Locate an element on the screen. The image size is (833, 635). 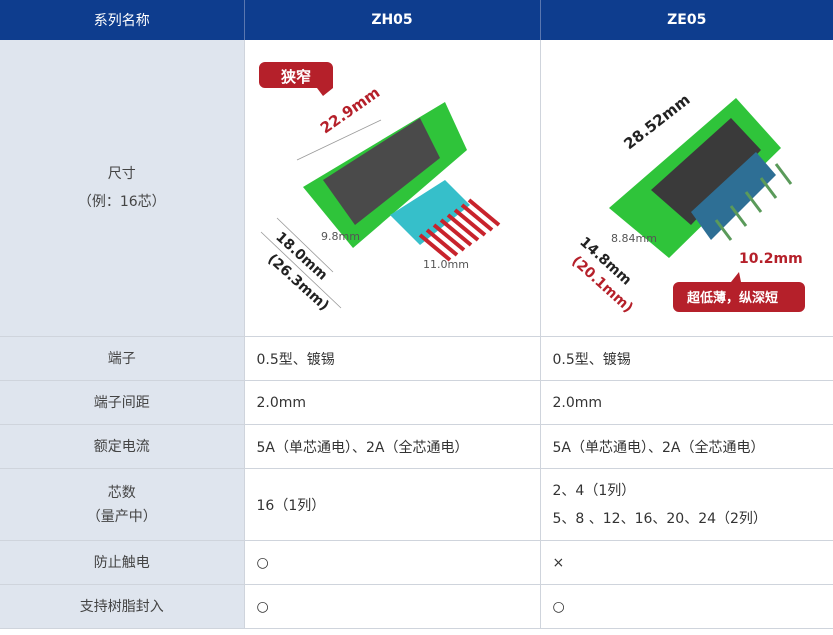
ze05-value: 5A（单芯通电）、2A（全芯通电） is located at coordinates (686, 446).